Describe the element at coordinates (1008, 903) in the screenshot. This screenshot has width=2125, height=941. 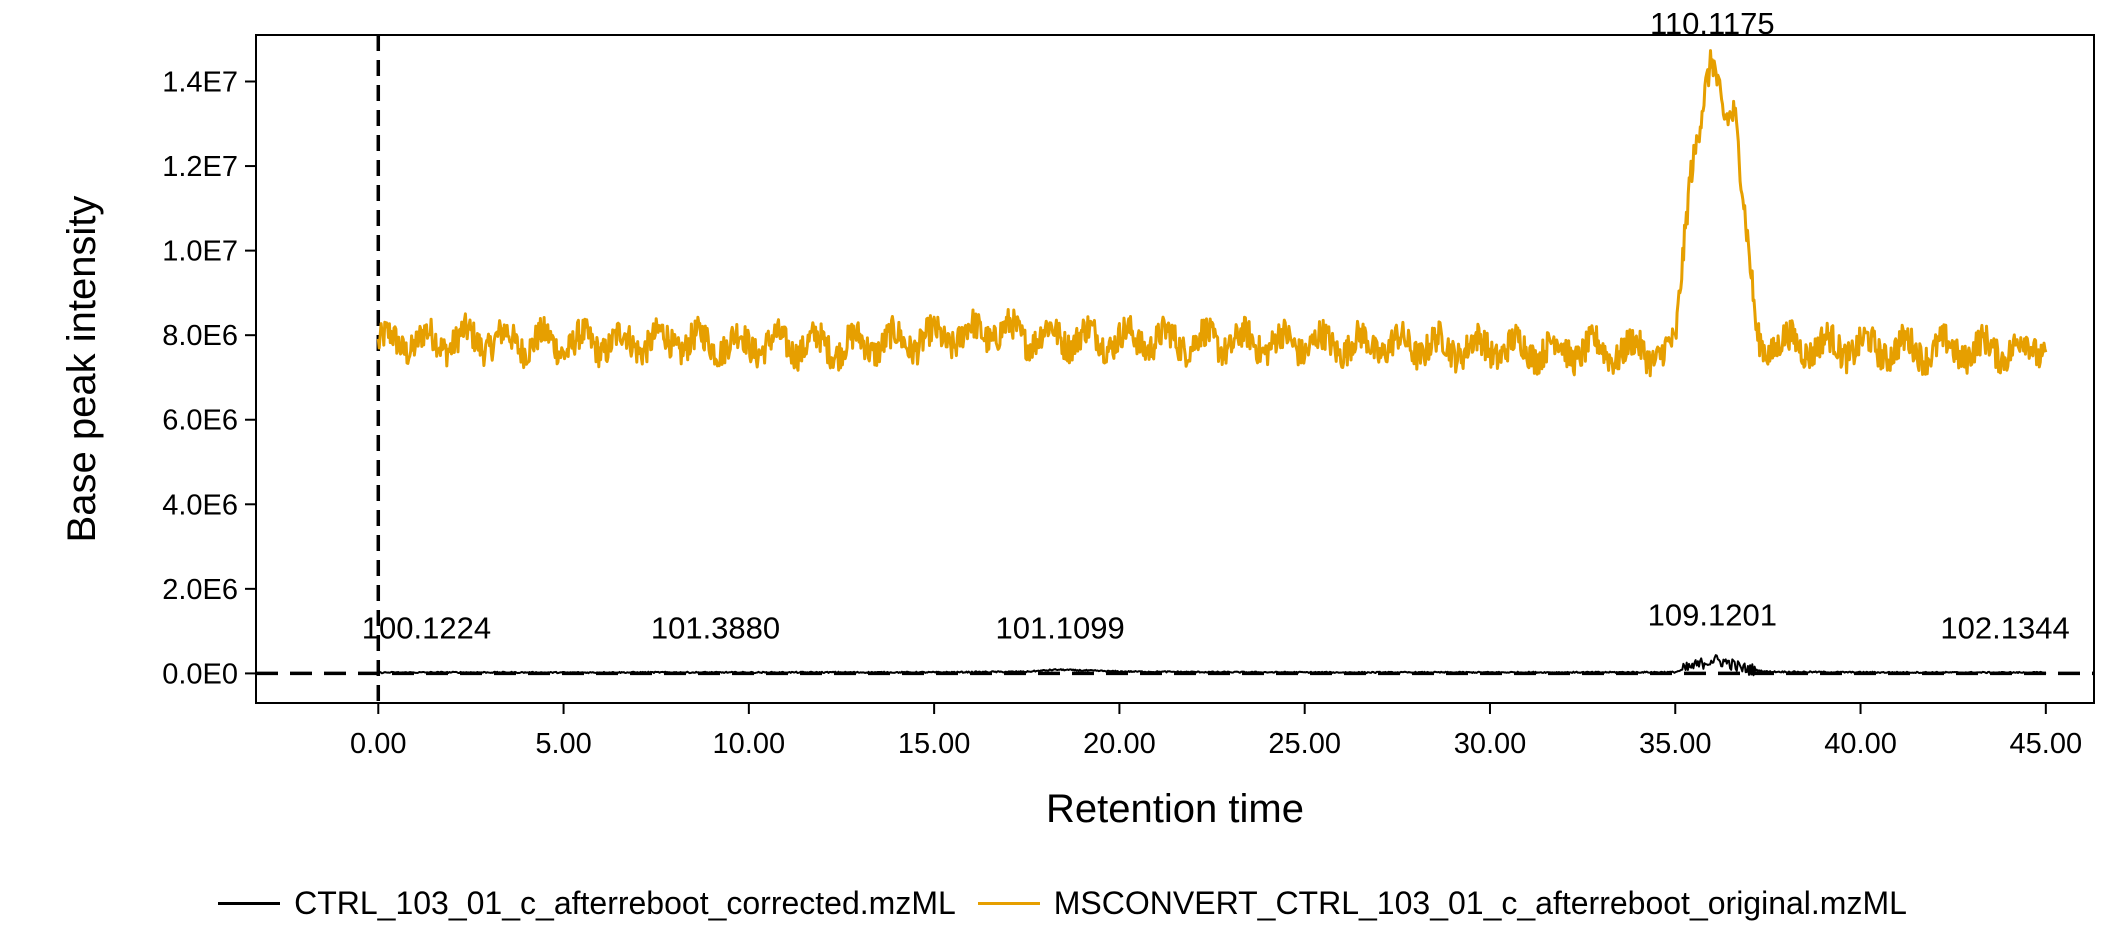
I see `legend-swatch-original` at that location.